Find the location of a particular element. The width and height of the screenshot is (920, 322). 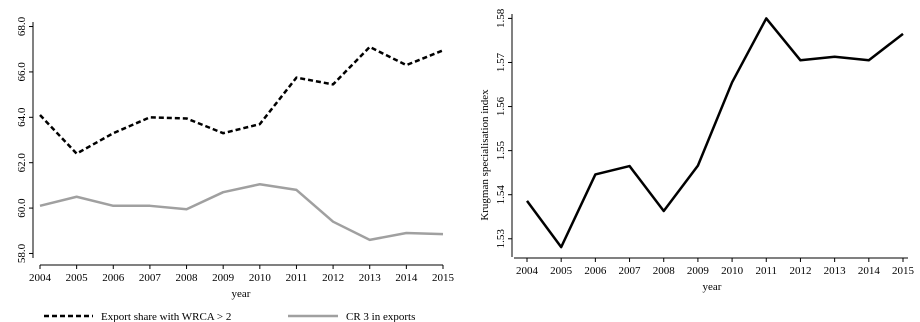

y-tick-label: 1.54 is located at coordinates (501, 195).